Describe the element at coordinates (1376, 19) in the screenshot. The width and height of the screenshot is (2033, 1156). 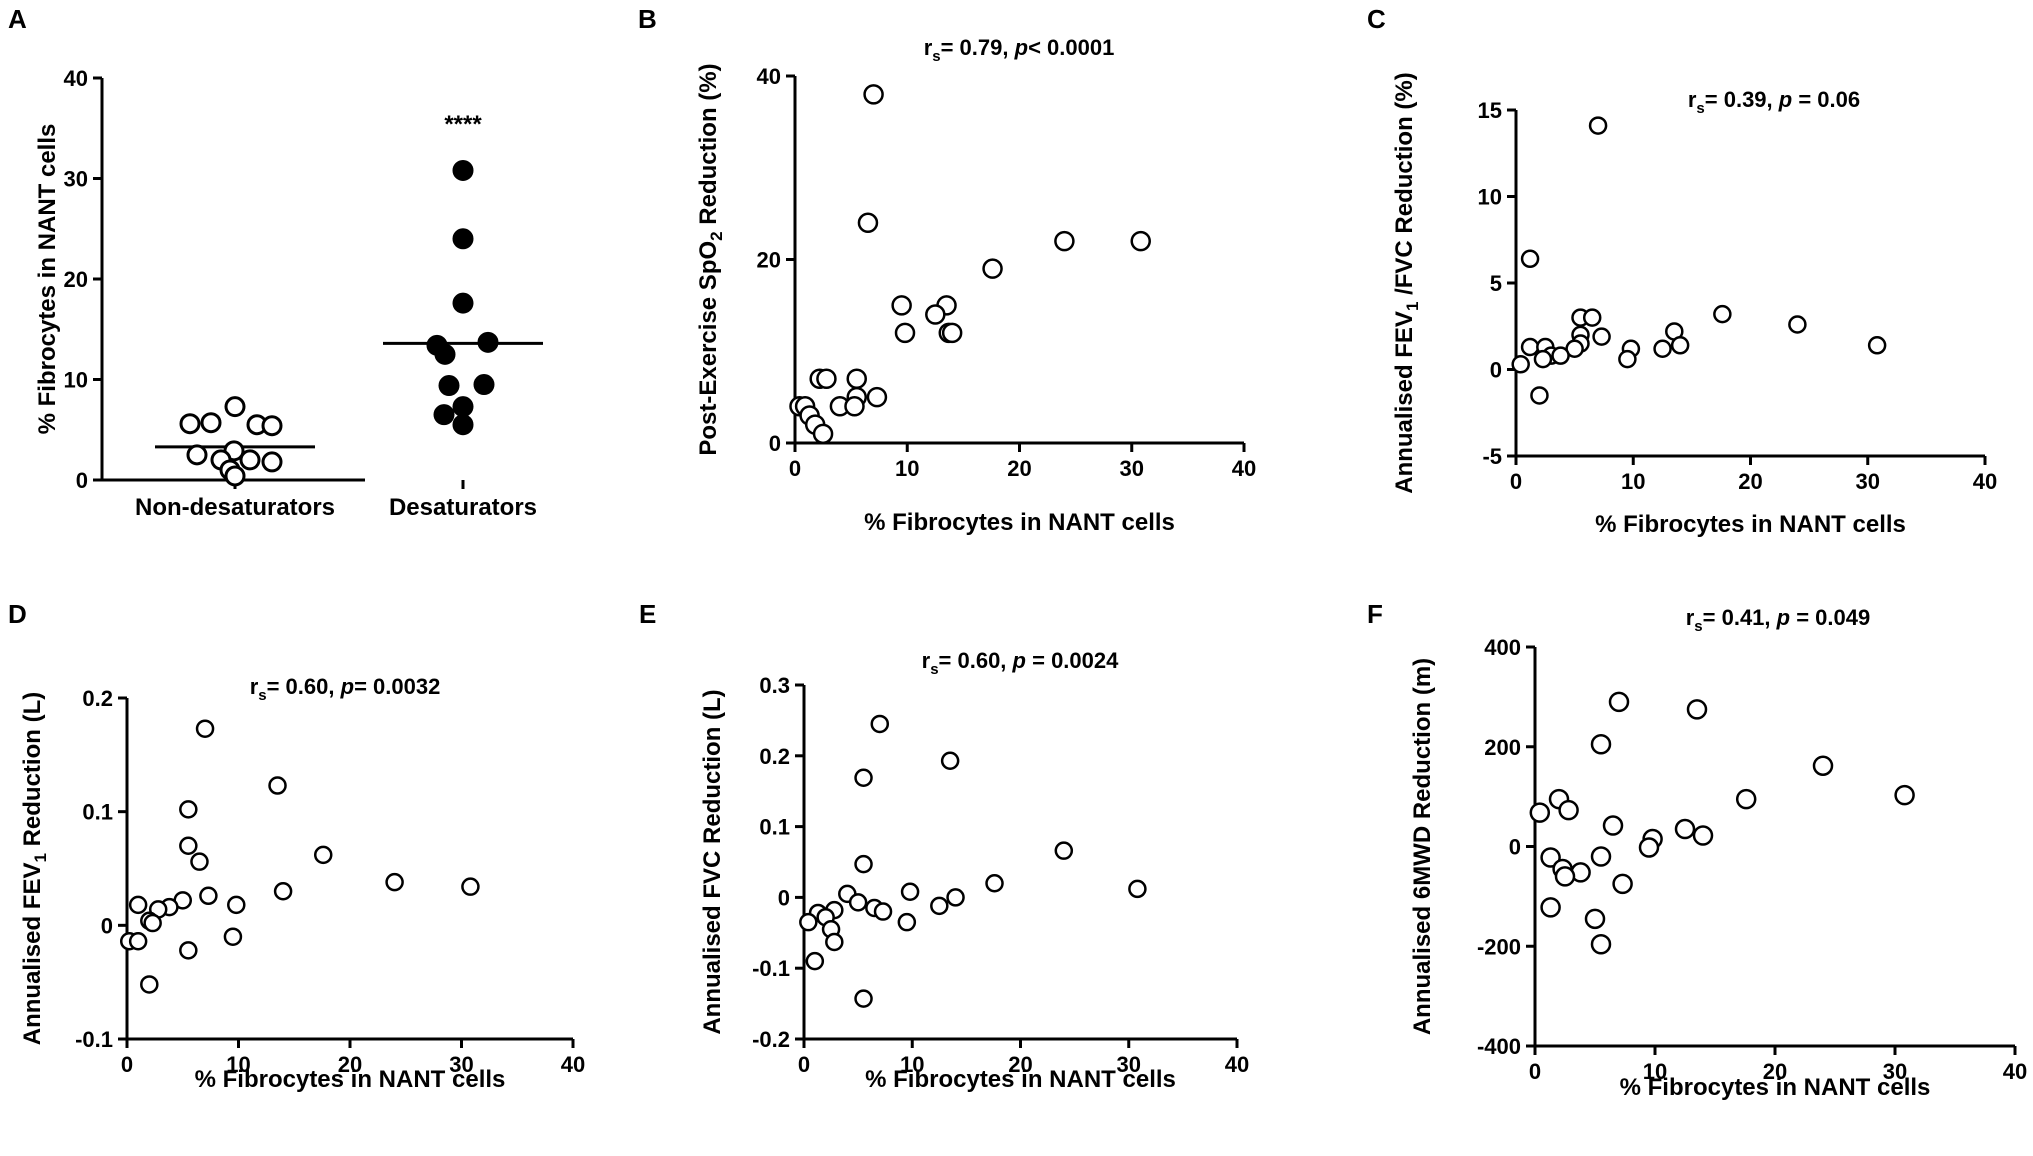
I see `panel-letter: C` at that location.